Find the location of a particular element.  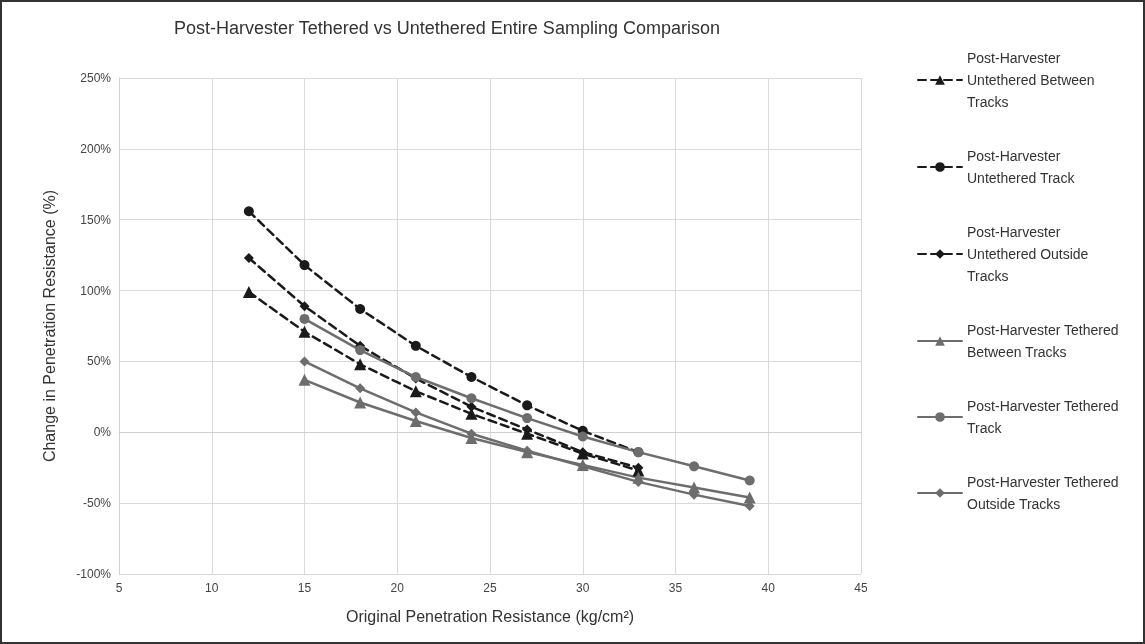

y-axis-title: Change in Penetration Resistance (%) is located at coordinates (49, 326).